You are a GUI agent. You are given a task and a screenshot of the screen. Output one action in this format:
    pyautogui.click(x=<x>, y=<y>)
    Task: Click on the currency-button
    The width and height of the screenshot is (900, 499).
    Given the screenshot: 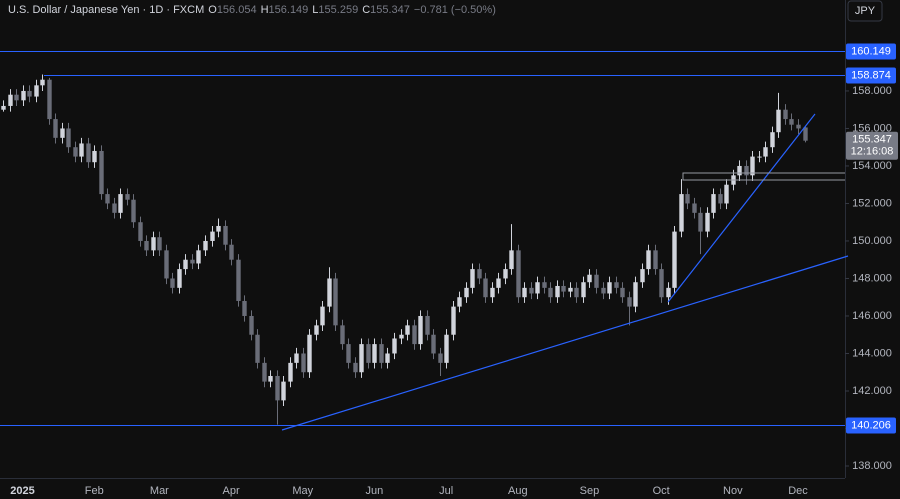 What is the action you would take?
    pyautogui.click(x=865, y=11)
    